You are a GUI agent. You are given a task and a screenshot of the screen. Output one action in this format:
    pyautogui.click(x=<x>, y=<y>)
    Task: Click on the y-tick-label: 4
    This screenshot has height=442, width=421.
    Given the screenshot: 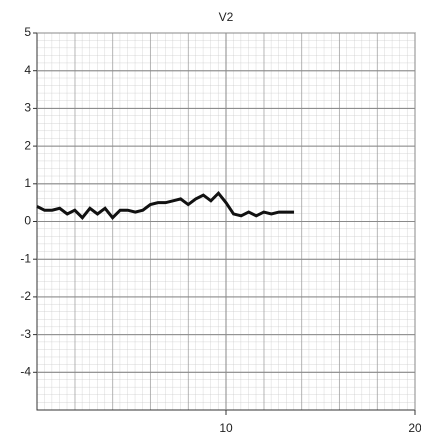 What is the action you would take?
    pyautogui.click(x=27, y=70)
    